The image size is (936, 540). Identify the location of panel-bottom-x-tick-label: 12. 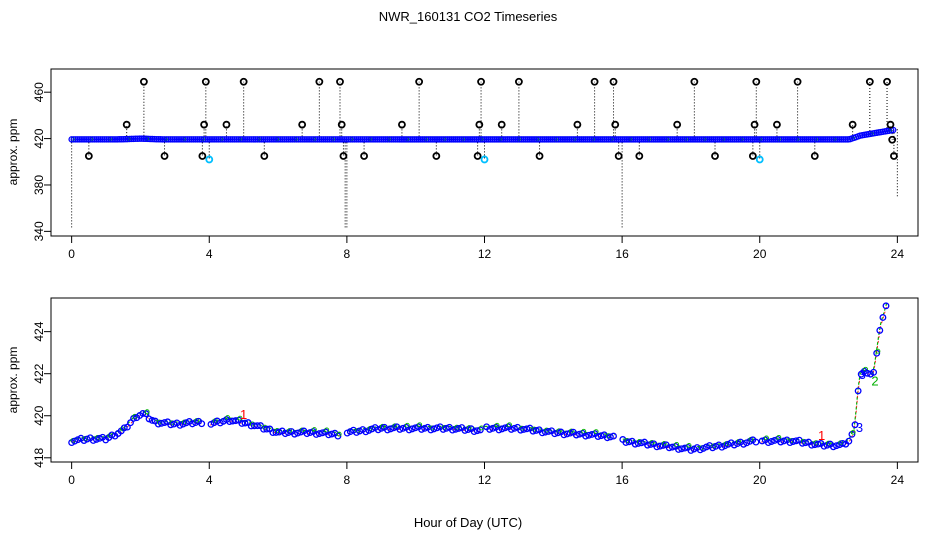
(485, 480).